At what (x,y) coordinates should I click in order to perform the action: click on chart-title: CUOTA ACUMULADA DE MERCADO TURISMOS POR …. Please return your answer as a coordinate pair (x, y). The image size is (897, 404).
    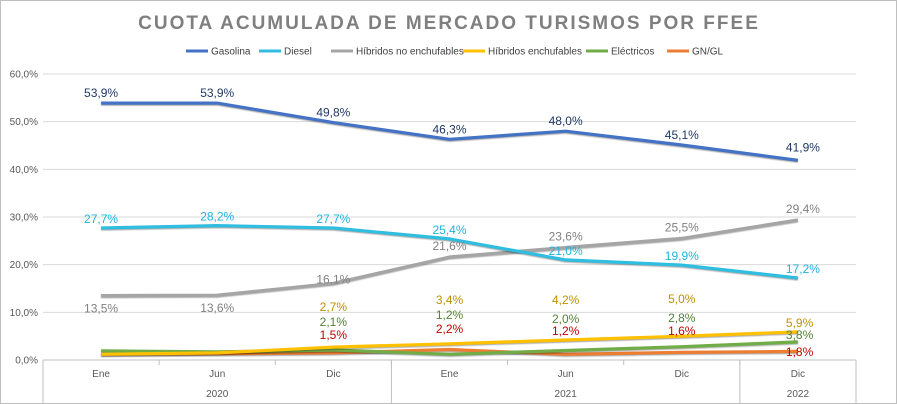
    Looking at the image, I should click on (449, 23).